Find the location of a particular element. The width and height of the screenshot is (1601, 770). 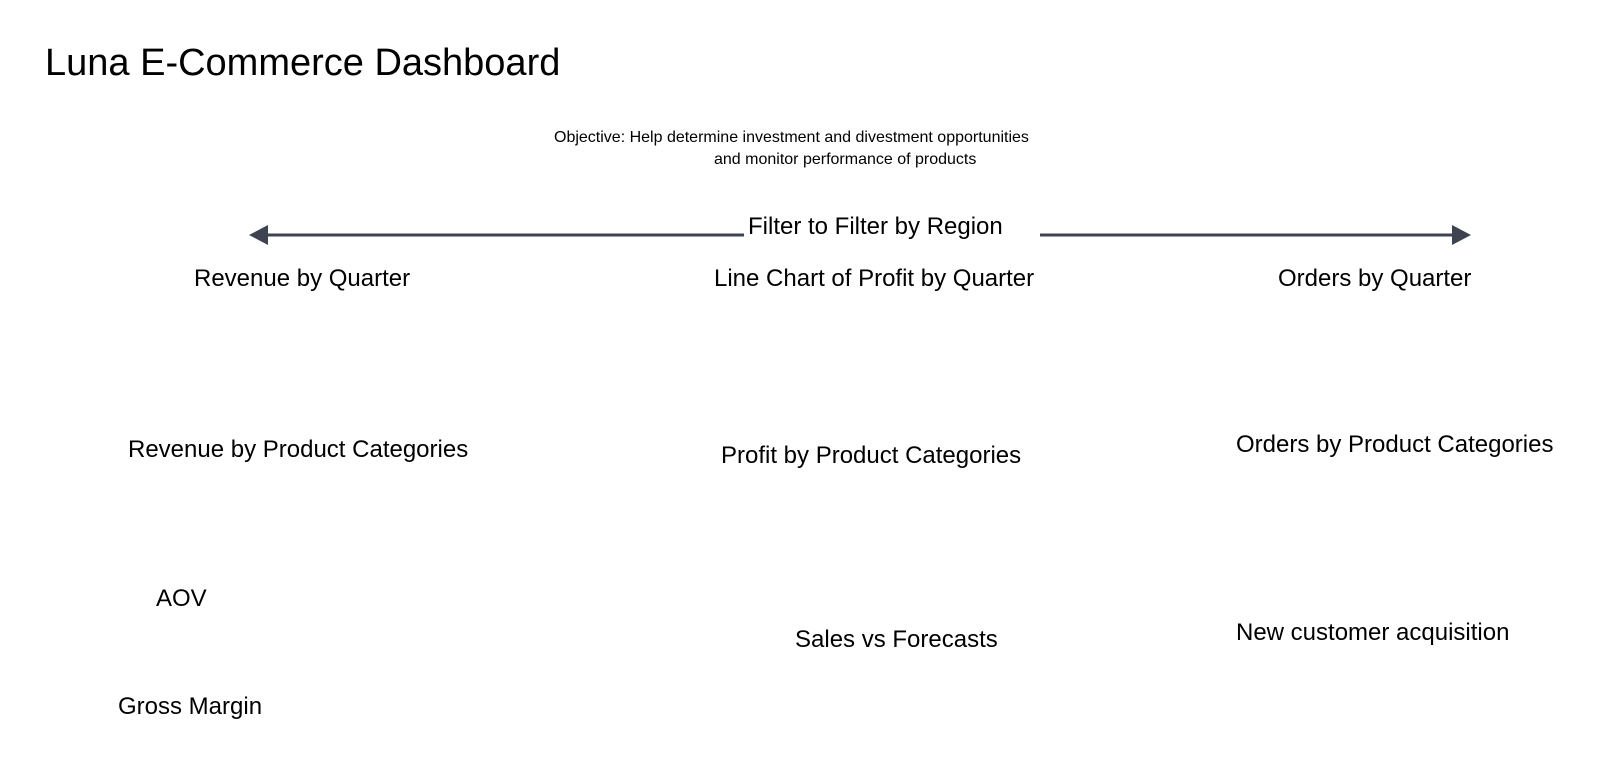

panel-new-customer-acquisition: New customer acquisition is located at coordinates (1373, 632).